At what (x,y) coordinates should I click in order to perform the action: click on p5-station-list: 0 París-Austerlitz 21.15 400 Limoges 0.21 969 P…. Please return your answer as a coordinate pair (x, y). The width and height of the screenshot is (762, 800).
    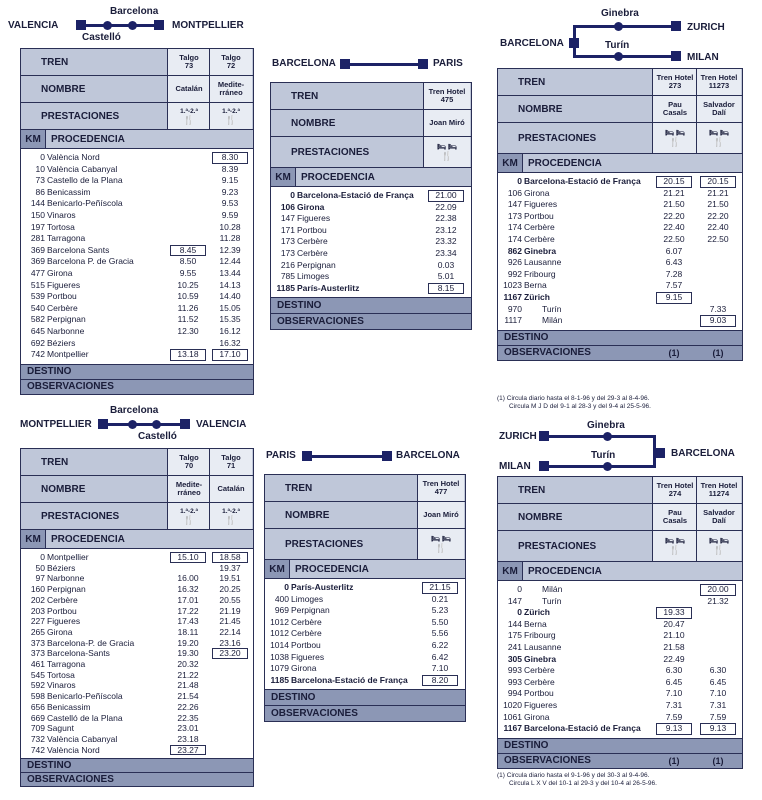
    Looking at the image, I should click on (365, 634).